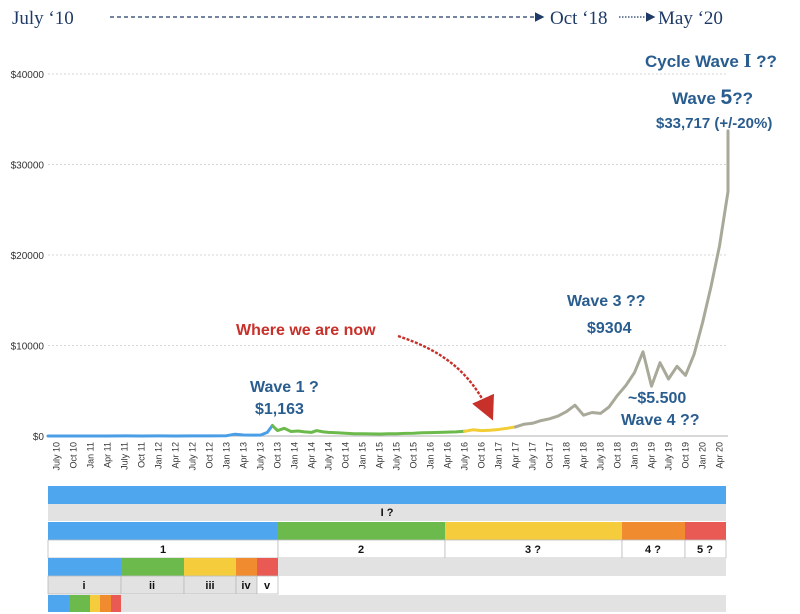  What do you see at coordinates (346, 455) in the screenshot?
I see `x-tick-label: Oct 14` at bounding box center [346, 455].